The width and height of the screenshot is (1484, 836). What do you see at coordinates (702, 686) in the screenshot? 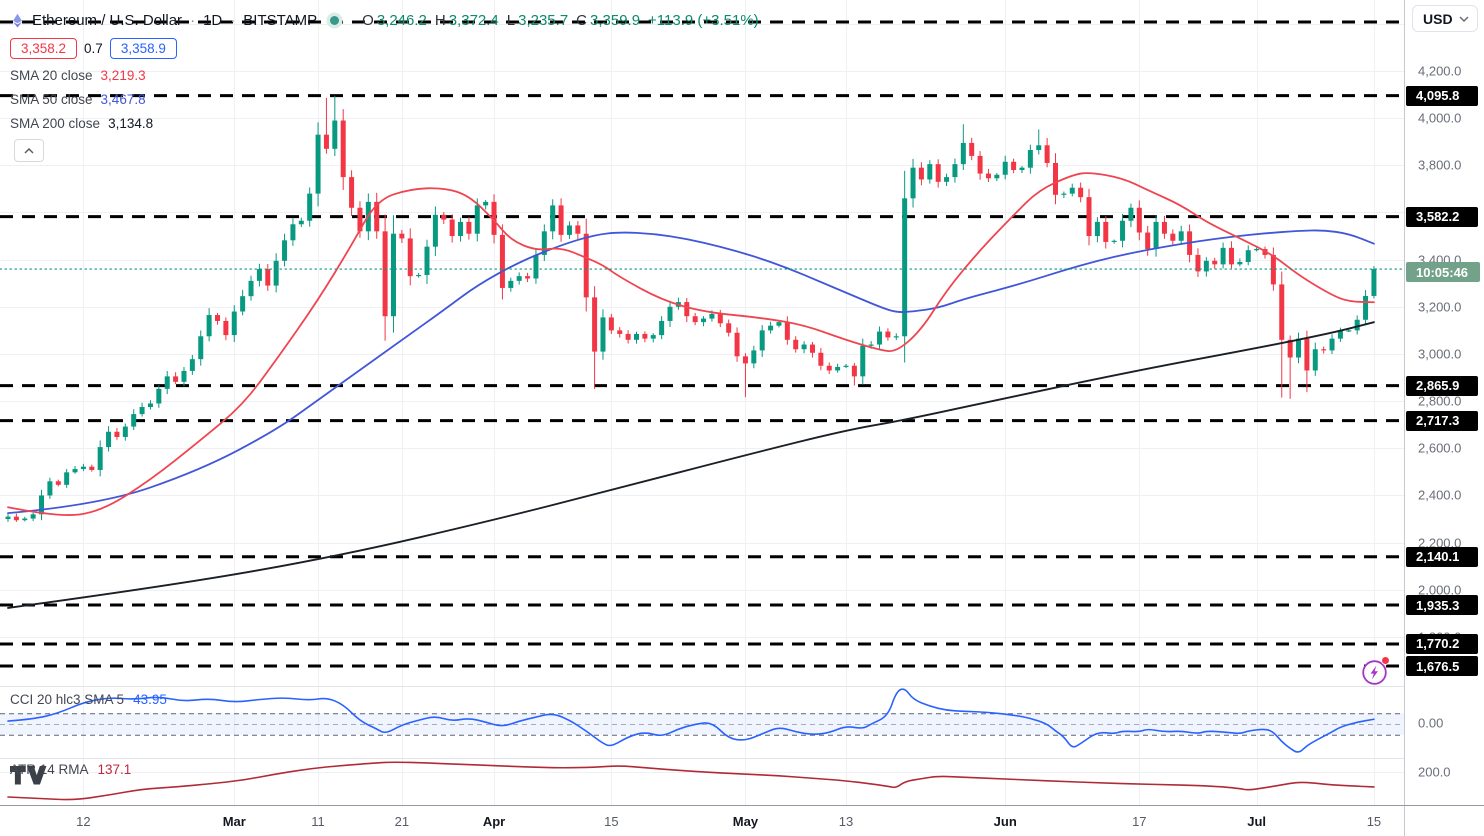
I see `pane-separator-cci` at bounding box center [702, 686].